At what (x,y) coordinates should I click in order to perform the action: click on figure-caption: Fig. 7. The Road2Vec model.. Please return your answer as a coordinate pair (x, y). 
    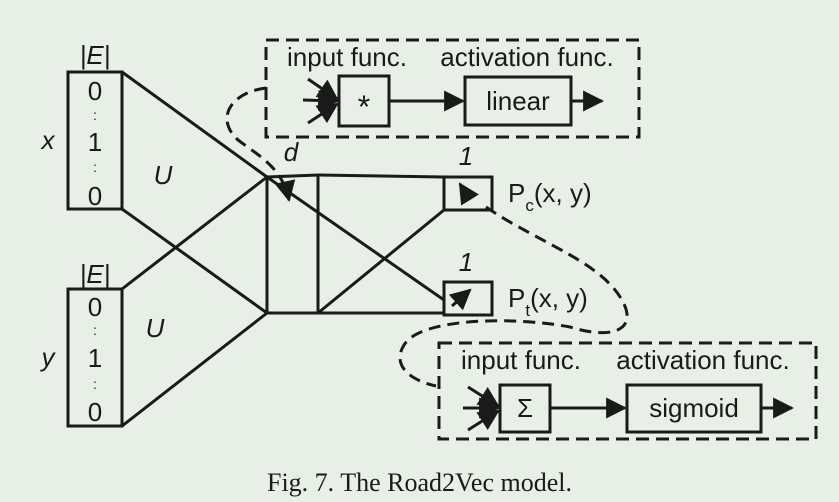
    Looking at the image, I should click on (419, 482).